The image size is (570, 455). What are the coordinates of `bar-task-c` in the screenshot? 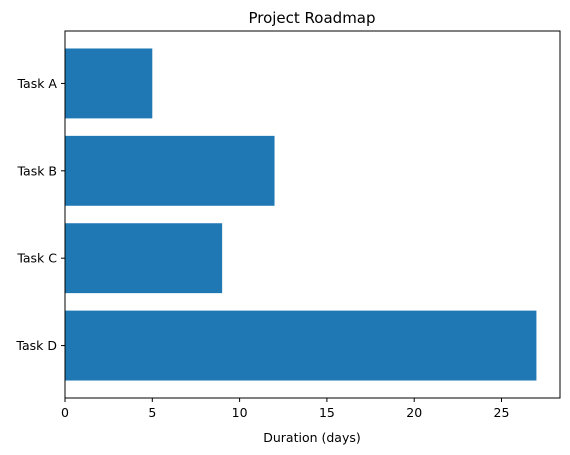 It's located at (144, 258).